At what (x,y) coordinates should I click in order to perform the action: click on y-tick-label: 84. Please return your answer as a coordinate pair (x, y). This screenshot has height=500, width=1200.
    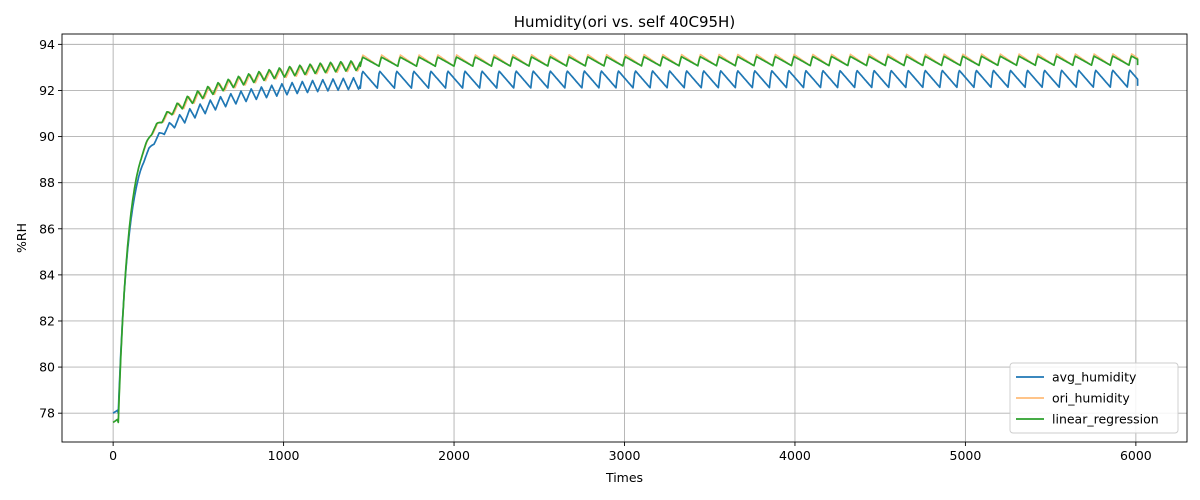
    Looking at the image, I should click on (47, 274).